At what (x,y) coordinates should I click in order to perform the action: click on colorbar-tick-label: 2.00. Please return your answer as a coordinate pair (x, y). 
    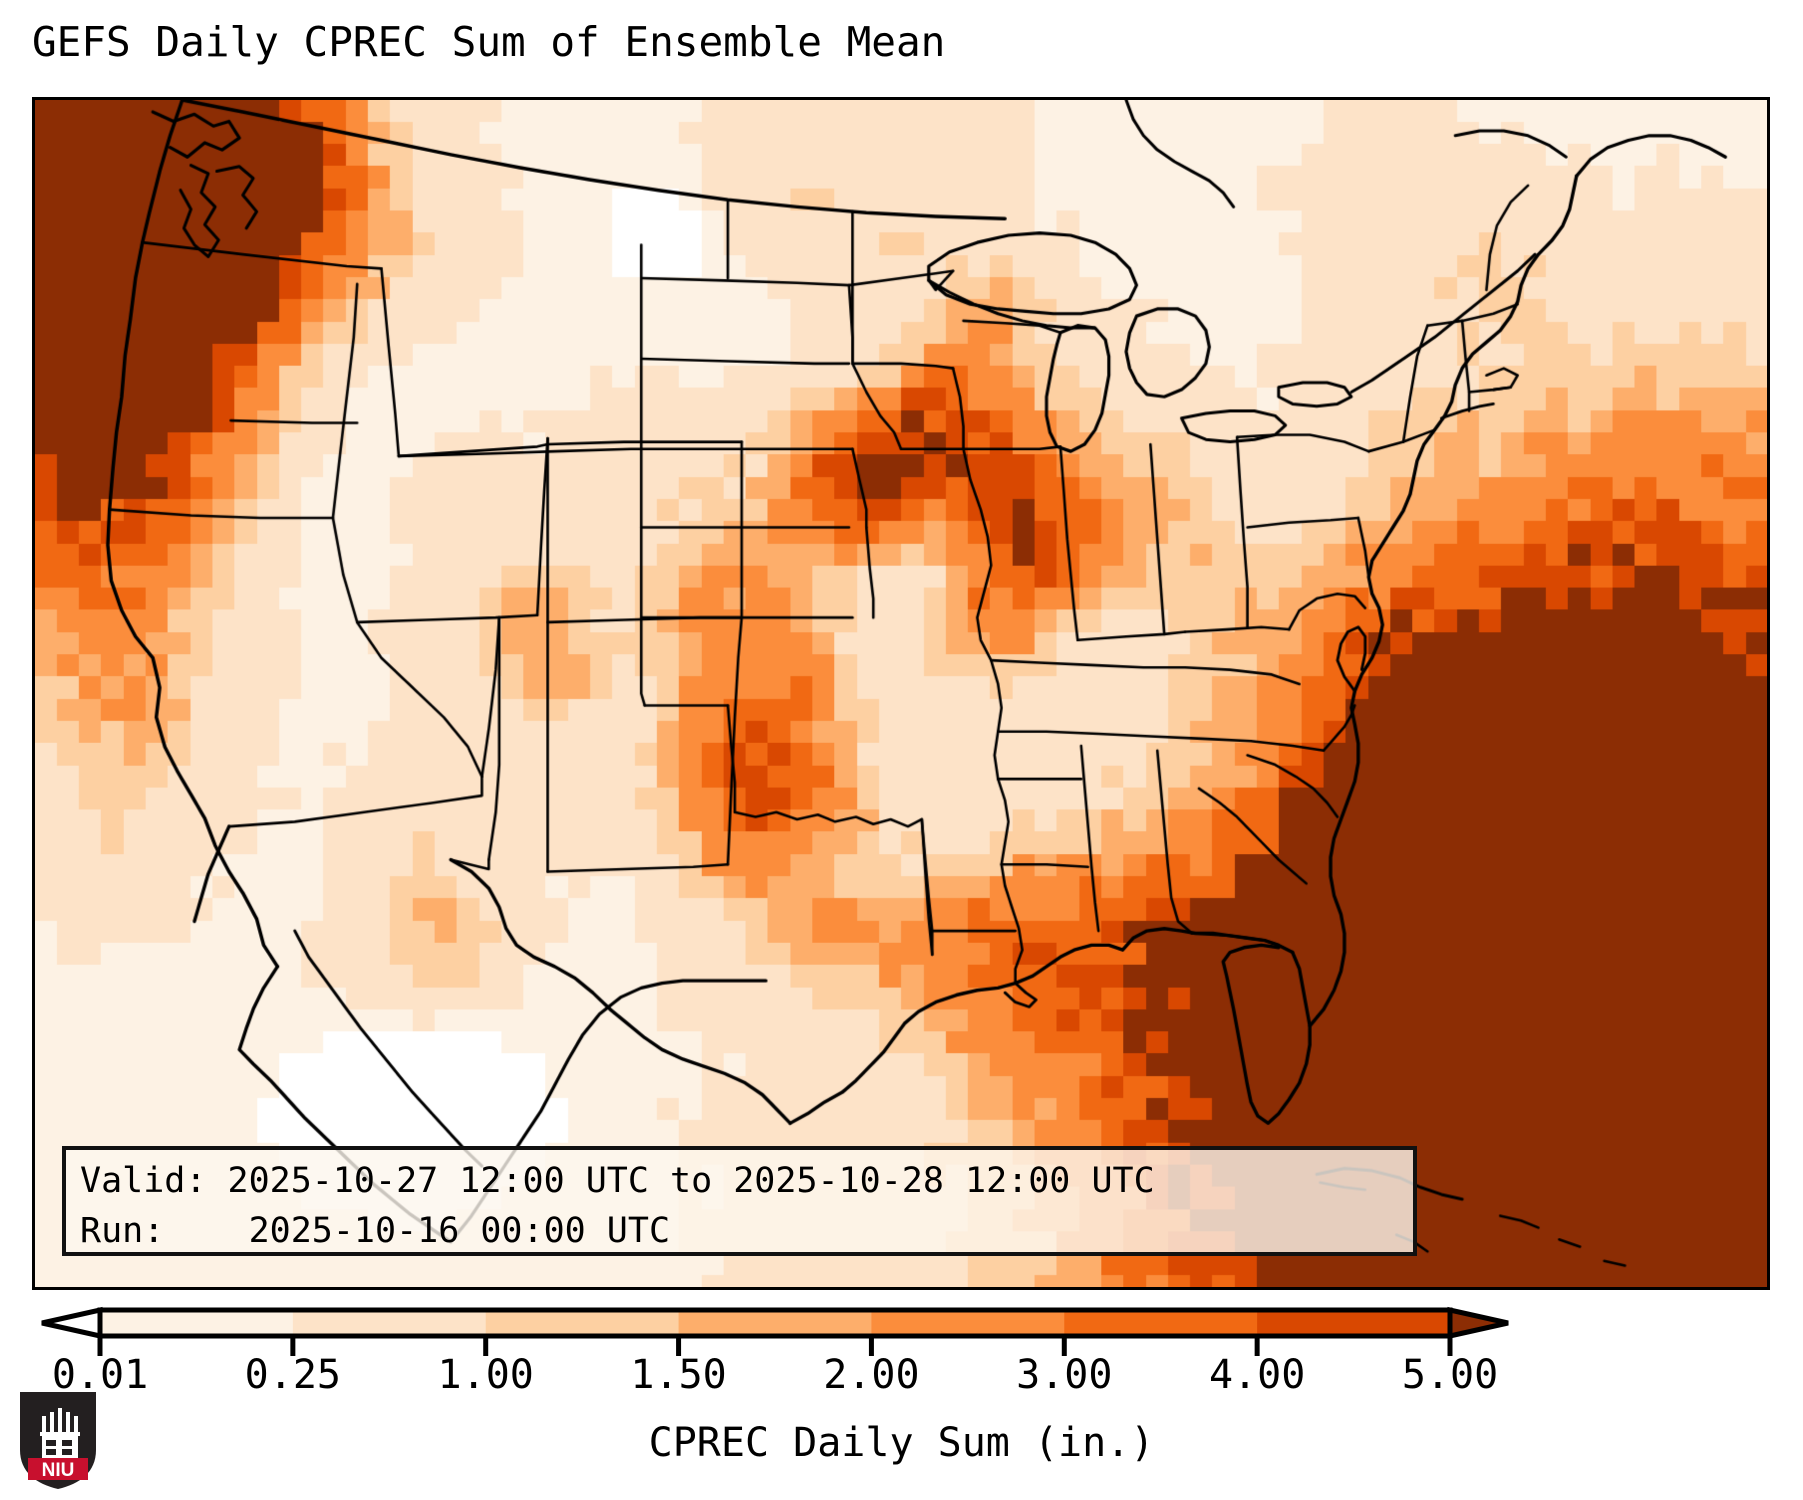
    Looking at the image, I should click on (871, 1375).